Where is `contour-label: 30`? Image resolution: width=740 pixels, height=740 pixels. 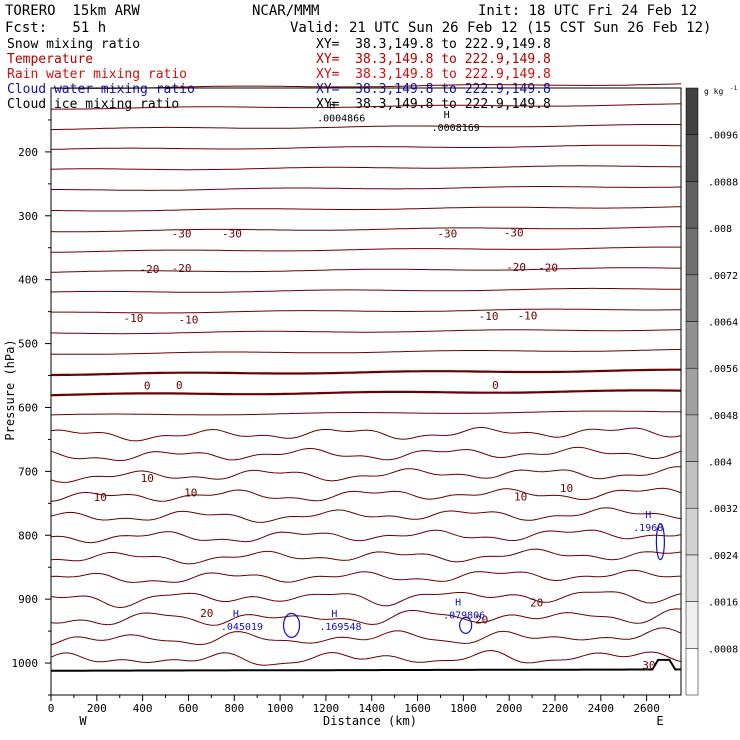
contour-label: 30 is located at coordinates (648, 665).